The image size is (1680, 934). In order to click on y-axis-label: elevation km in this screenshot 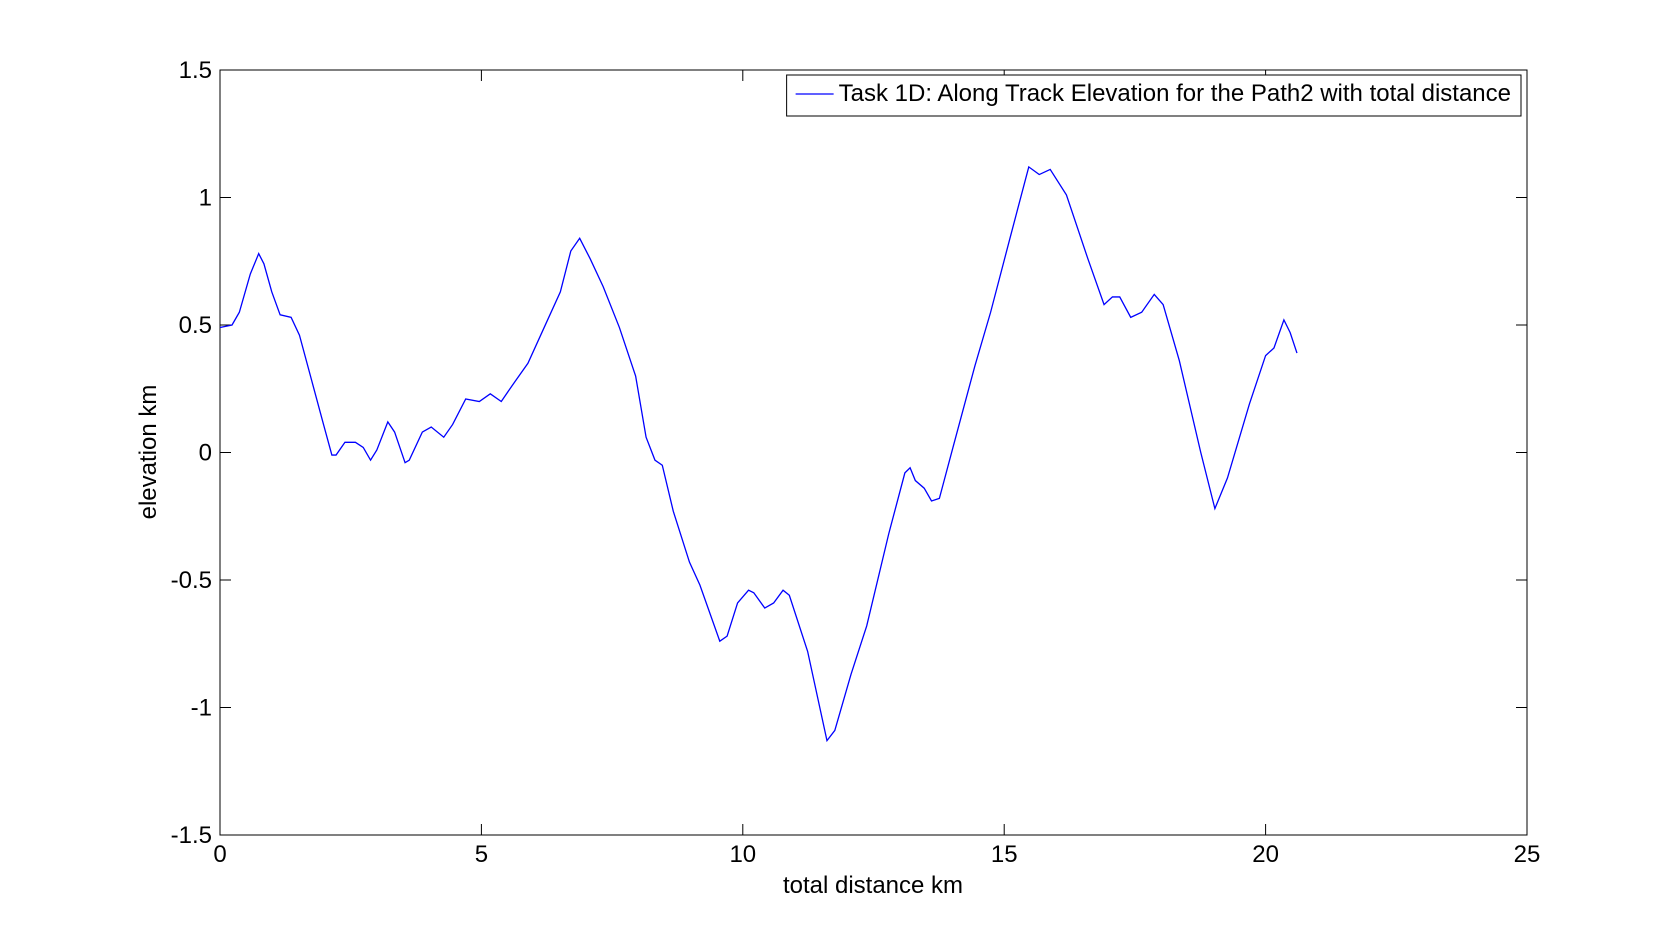, I will do `click(148, 452)`.